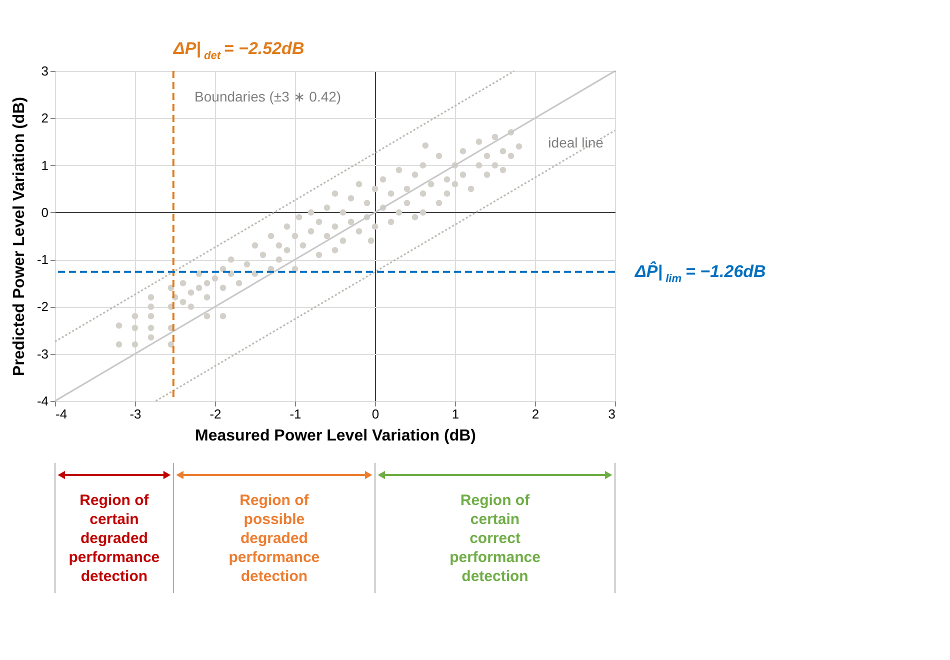 The image size is (950, 660). Describe the element at coordinates (42, 306) in the screenshot. I see `y-tick-label: -2` at that location.